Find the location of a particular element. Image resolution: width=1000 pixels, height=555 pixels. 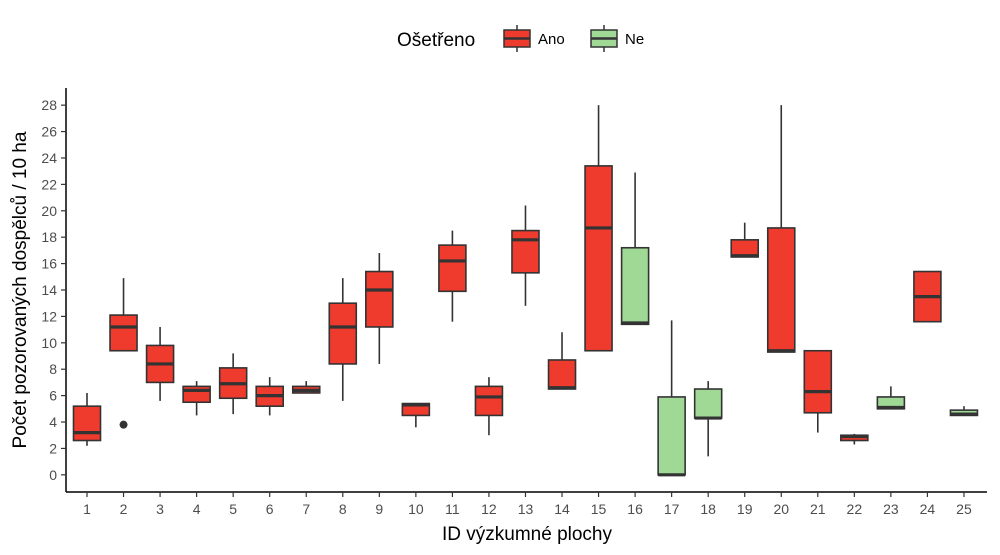

y-tick-label: 0 is located at coordinates (53, 475).